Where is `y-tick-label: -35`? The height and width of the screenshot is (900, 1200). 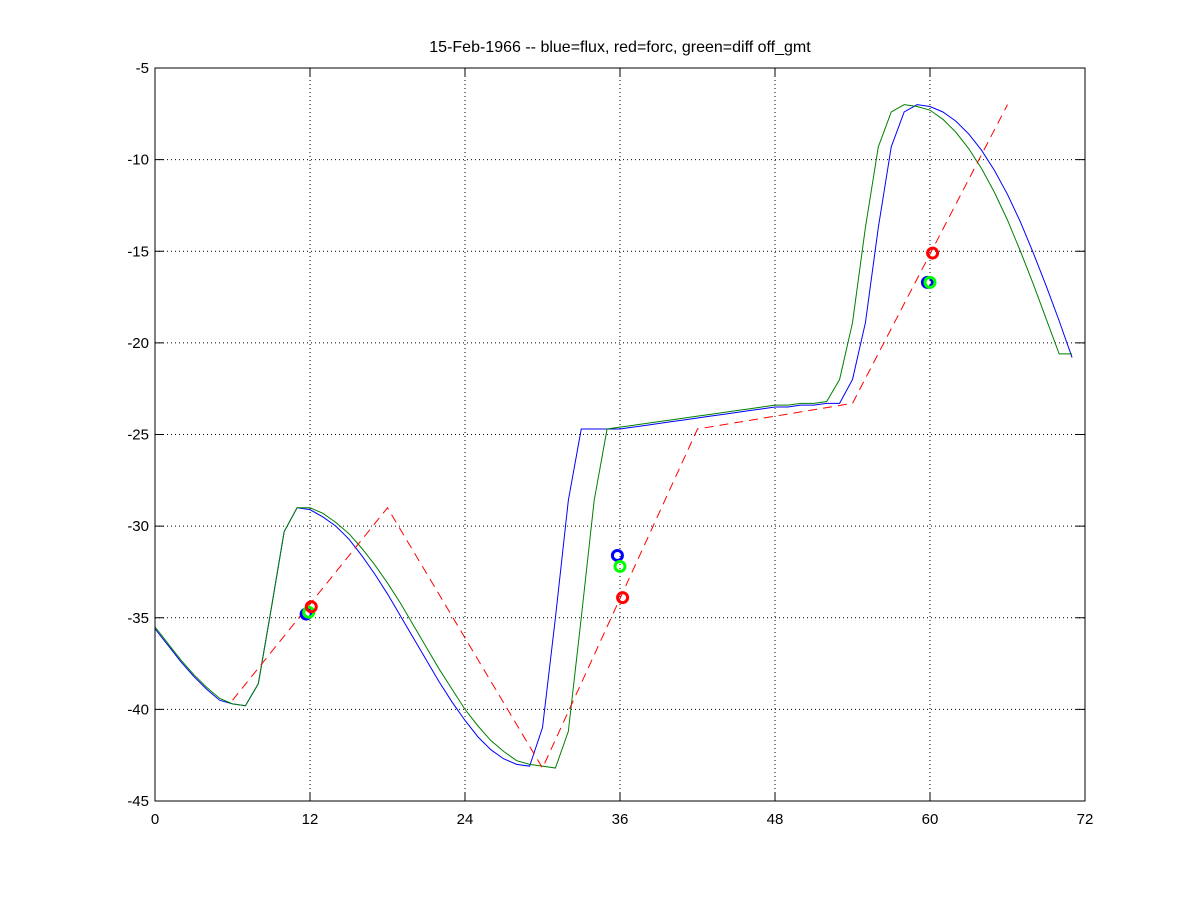 y-tick-label: -35 is located at coordinates (138, 618).